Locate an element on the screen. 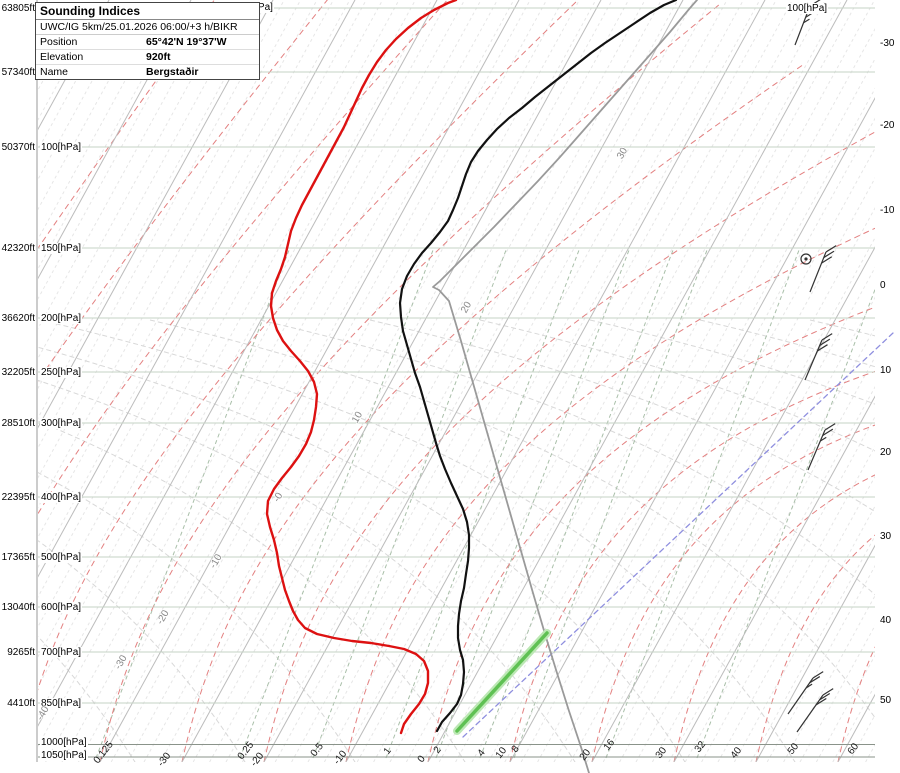  wind-barbs is located at coordinates (812, 366).